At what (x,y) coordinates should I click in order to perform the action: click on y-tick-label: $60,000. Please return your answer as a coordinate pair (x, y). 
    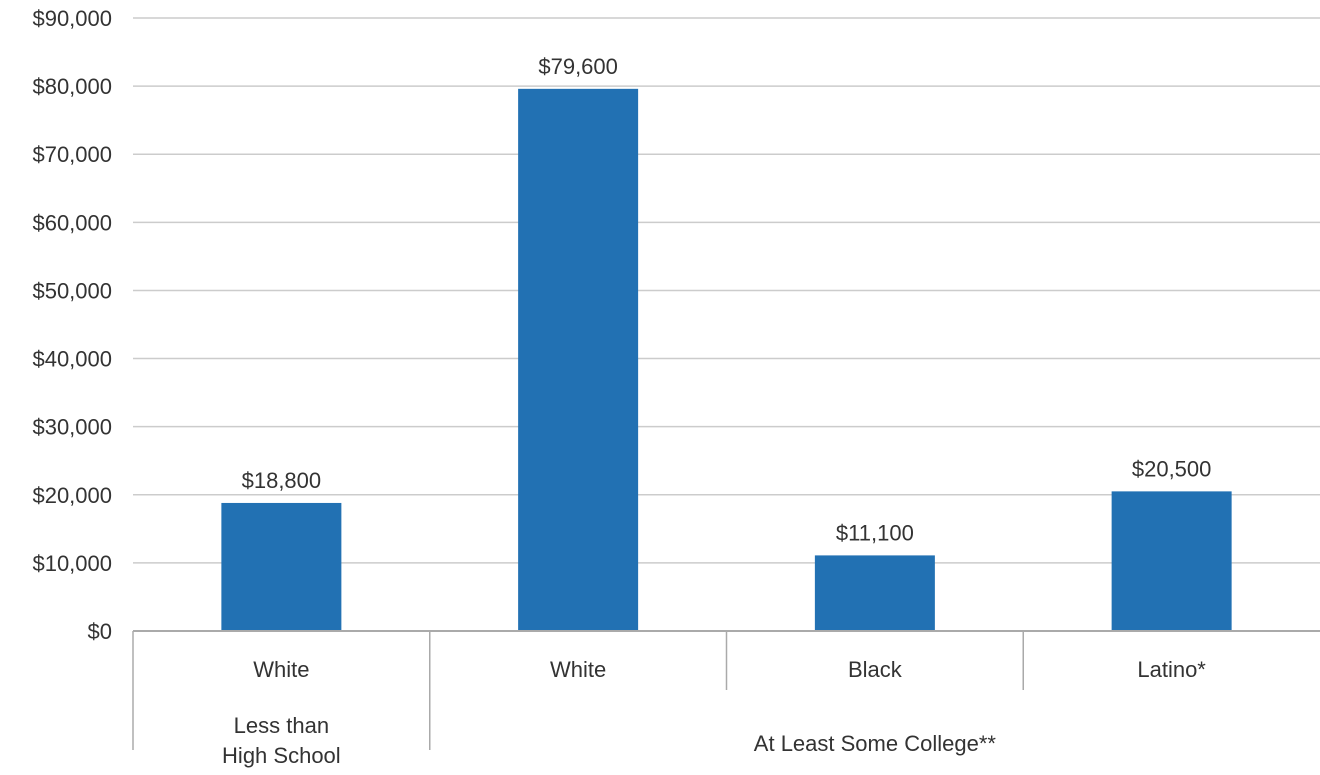
    Looking at the image, I should click on (72, 222).